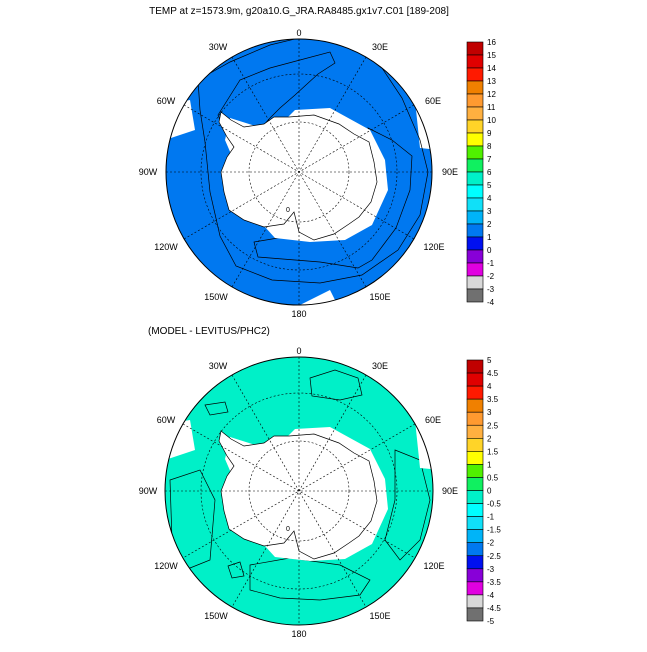 The image size is (647, 652). I want to click on colorbar-label: 3.5, so click(493, 399).